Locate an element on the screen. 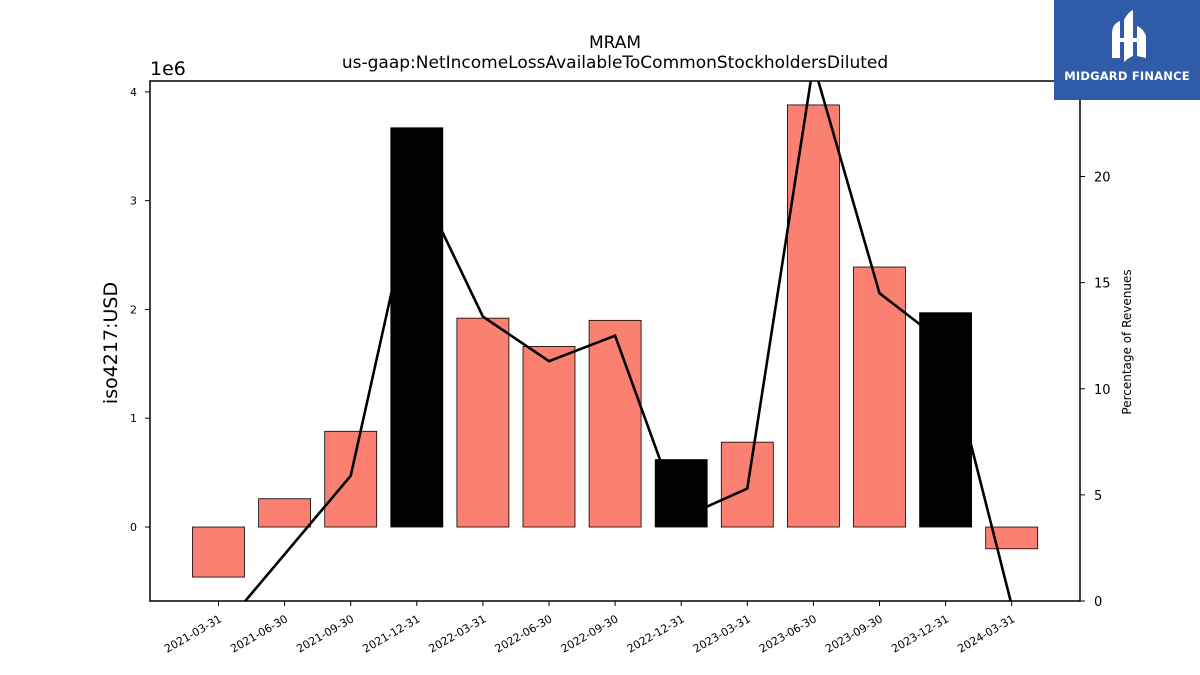 The image size is (1200, 675). y-axis-multiplier: 1e6 is located at coordinates (168, 69).